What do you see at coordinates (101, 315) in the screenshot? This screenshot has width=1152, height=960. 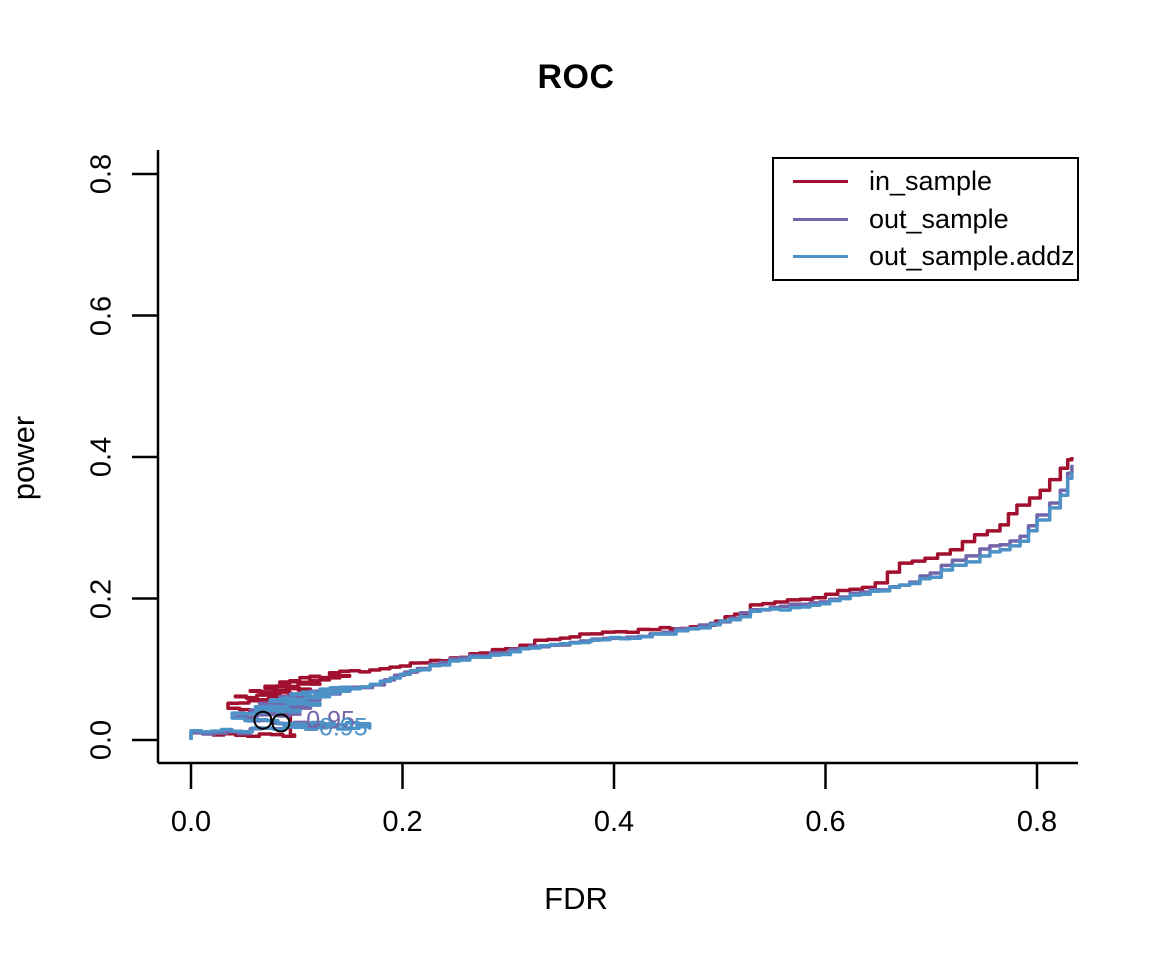 I see `y-tick-label-0.6: 0.6` at bounding box center [101, 315].